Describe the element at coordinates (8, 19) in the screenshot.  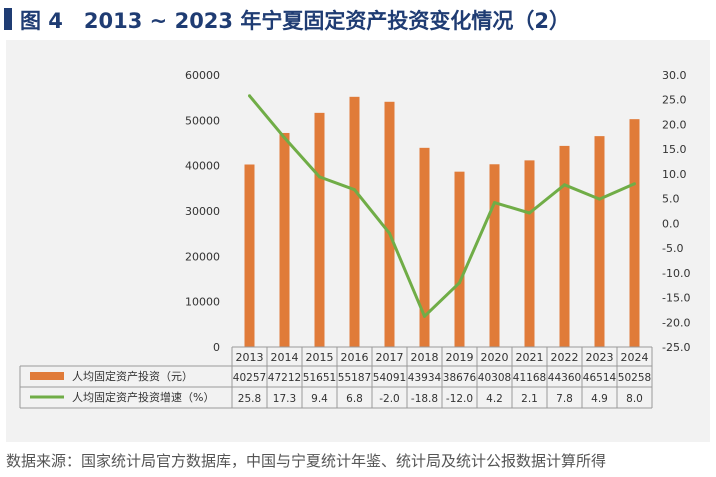
I see `title-marker` at that location.